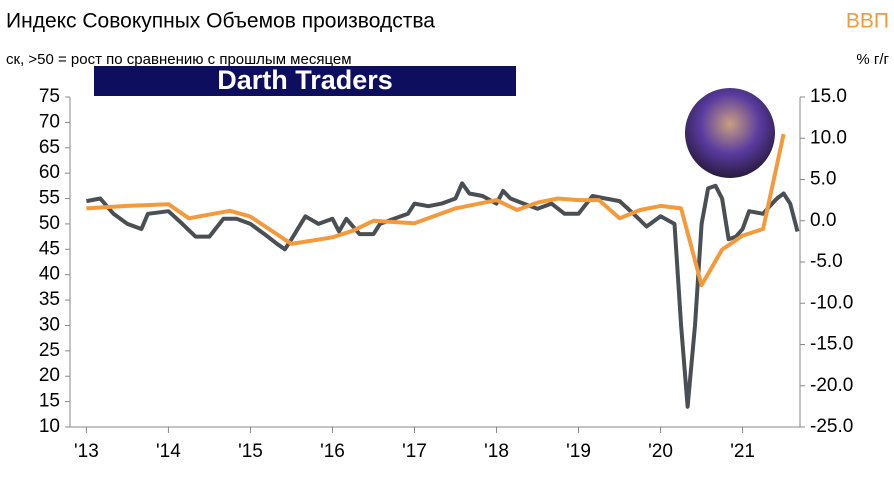 This screenshot has height=501, width=894. Describe the element at coordinates (49, 223) in the screenshot. I see `y-tick-label: 50` at that location.